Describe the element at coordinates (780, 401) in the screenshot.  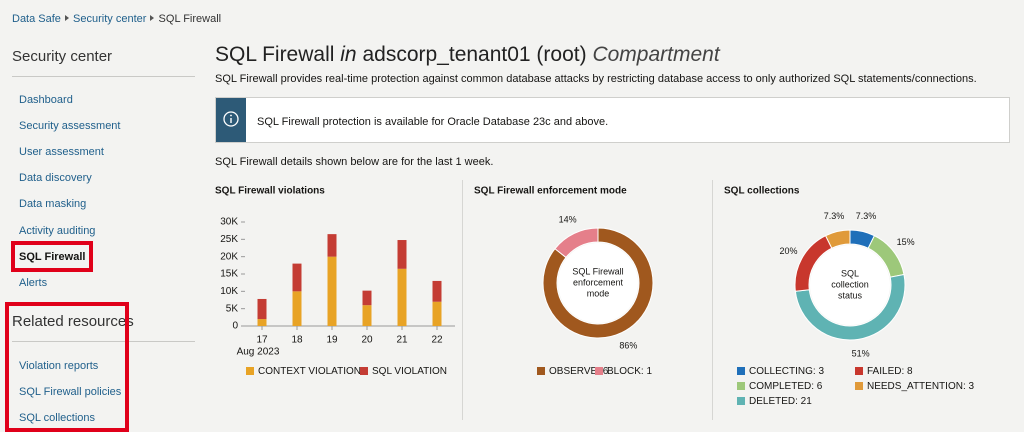
I see `legend-label: DELETED: 21` at that location.